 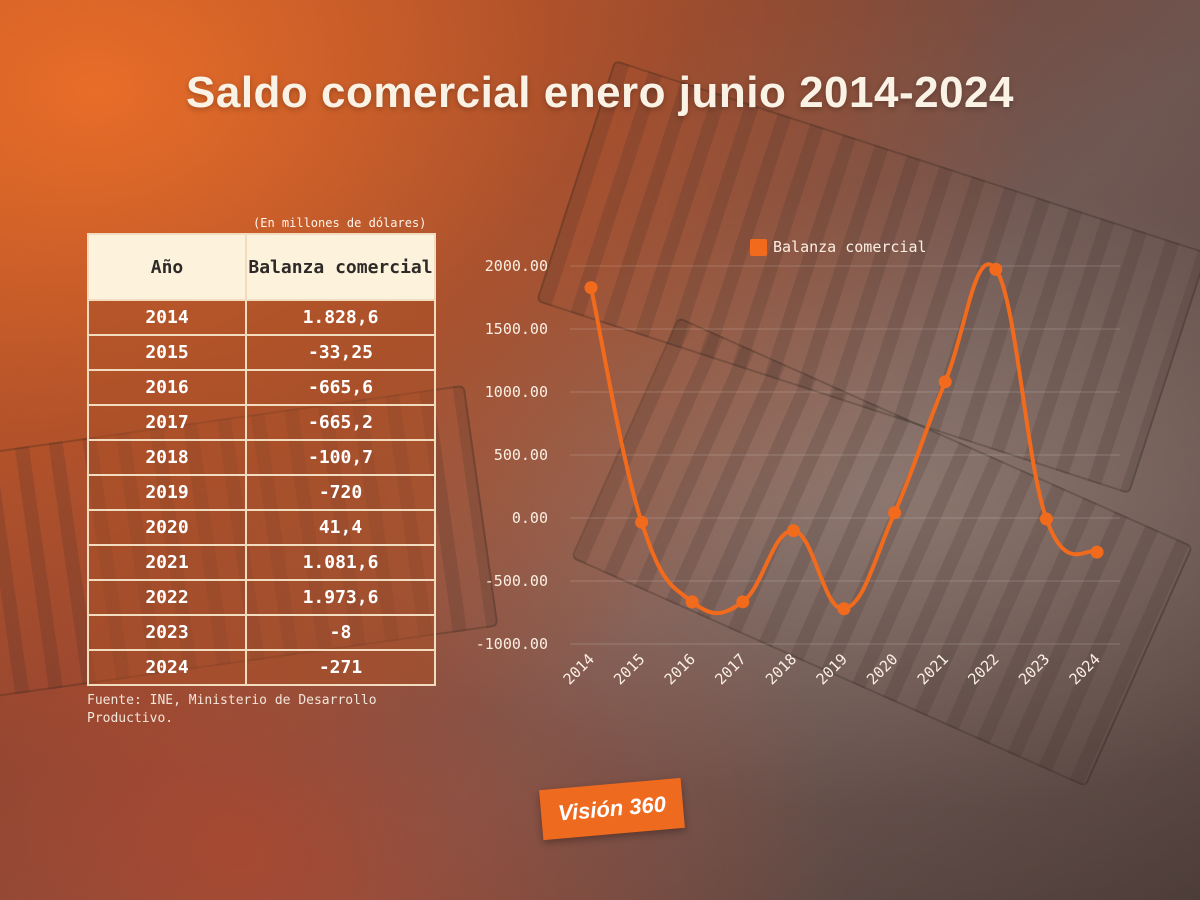 I want to click on year-cell: 2015, so click(x=167, y=352).